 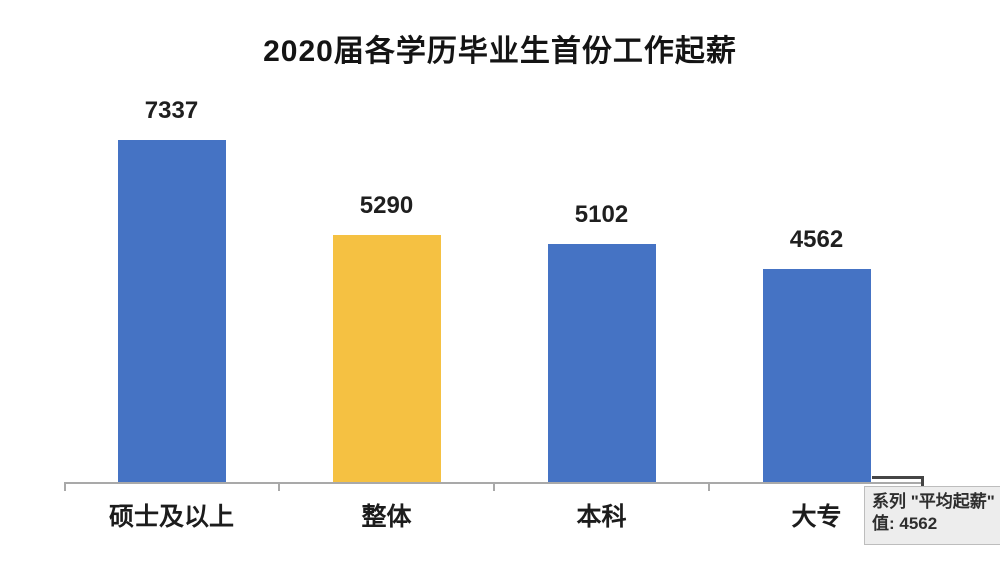 I want to click on bar-group: 5290, so click(x=386, y=286).